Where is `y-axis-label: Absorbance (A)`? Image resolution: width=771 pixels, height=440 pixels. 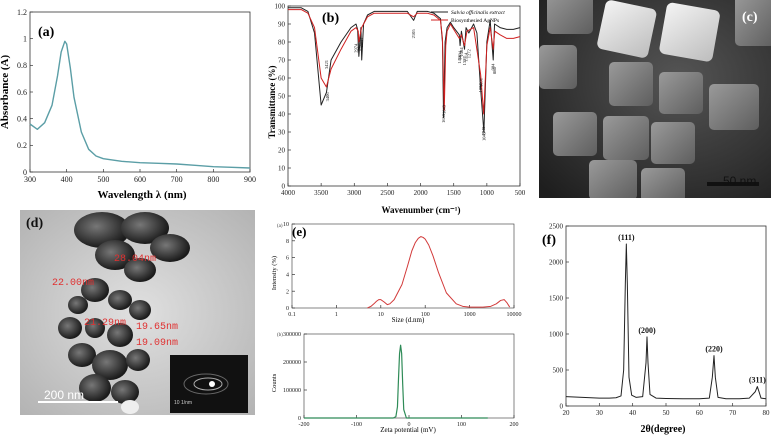 y-axis-label: Absorbance (A) is located at coordinates (5, 92).